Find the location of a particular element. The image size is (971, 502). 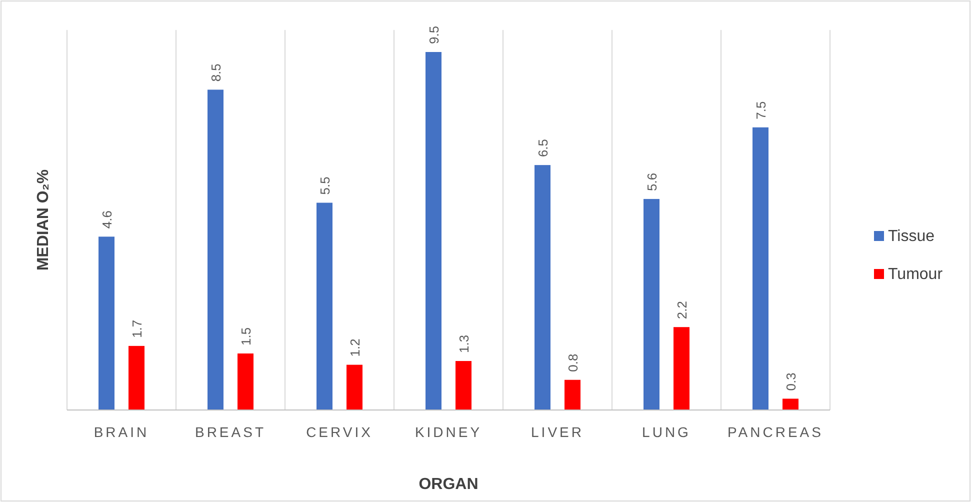

x-tick-label: BRAIN is located at coordinates (122, 432).